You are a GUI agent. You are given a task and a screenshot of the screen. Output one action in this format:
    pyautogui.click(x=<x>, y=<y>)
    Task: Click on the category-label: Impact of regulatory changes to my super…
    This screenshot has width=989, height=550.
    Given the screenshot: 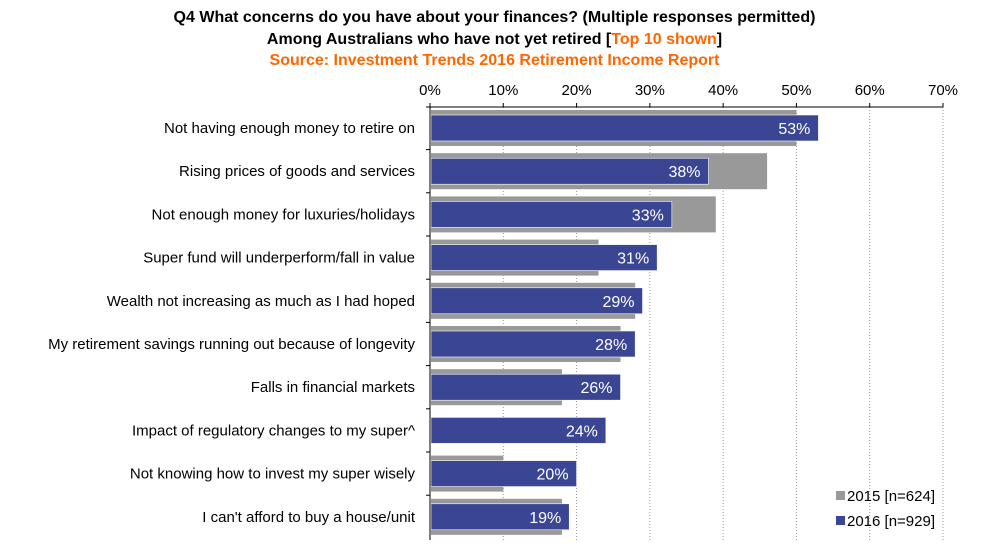 What is the action you would take?
    pyautogui.click(x=273, y=430)
    